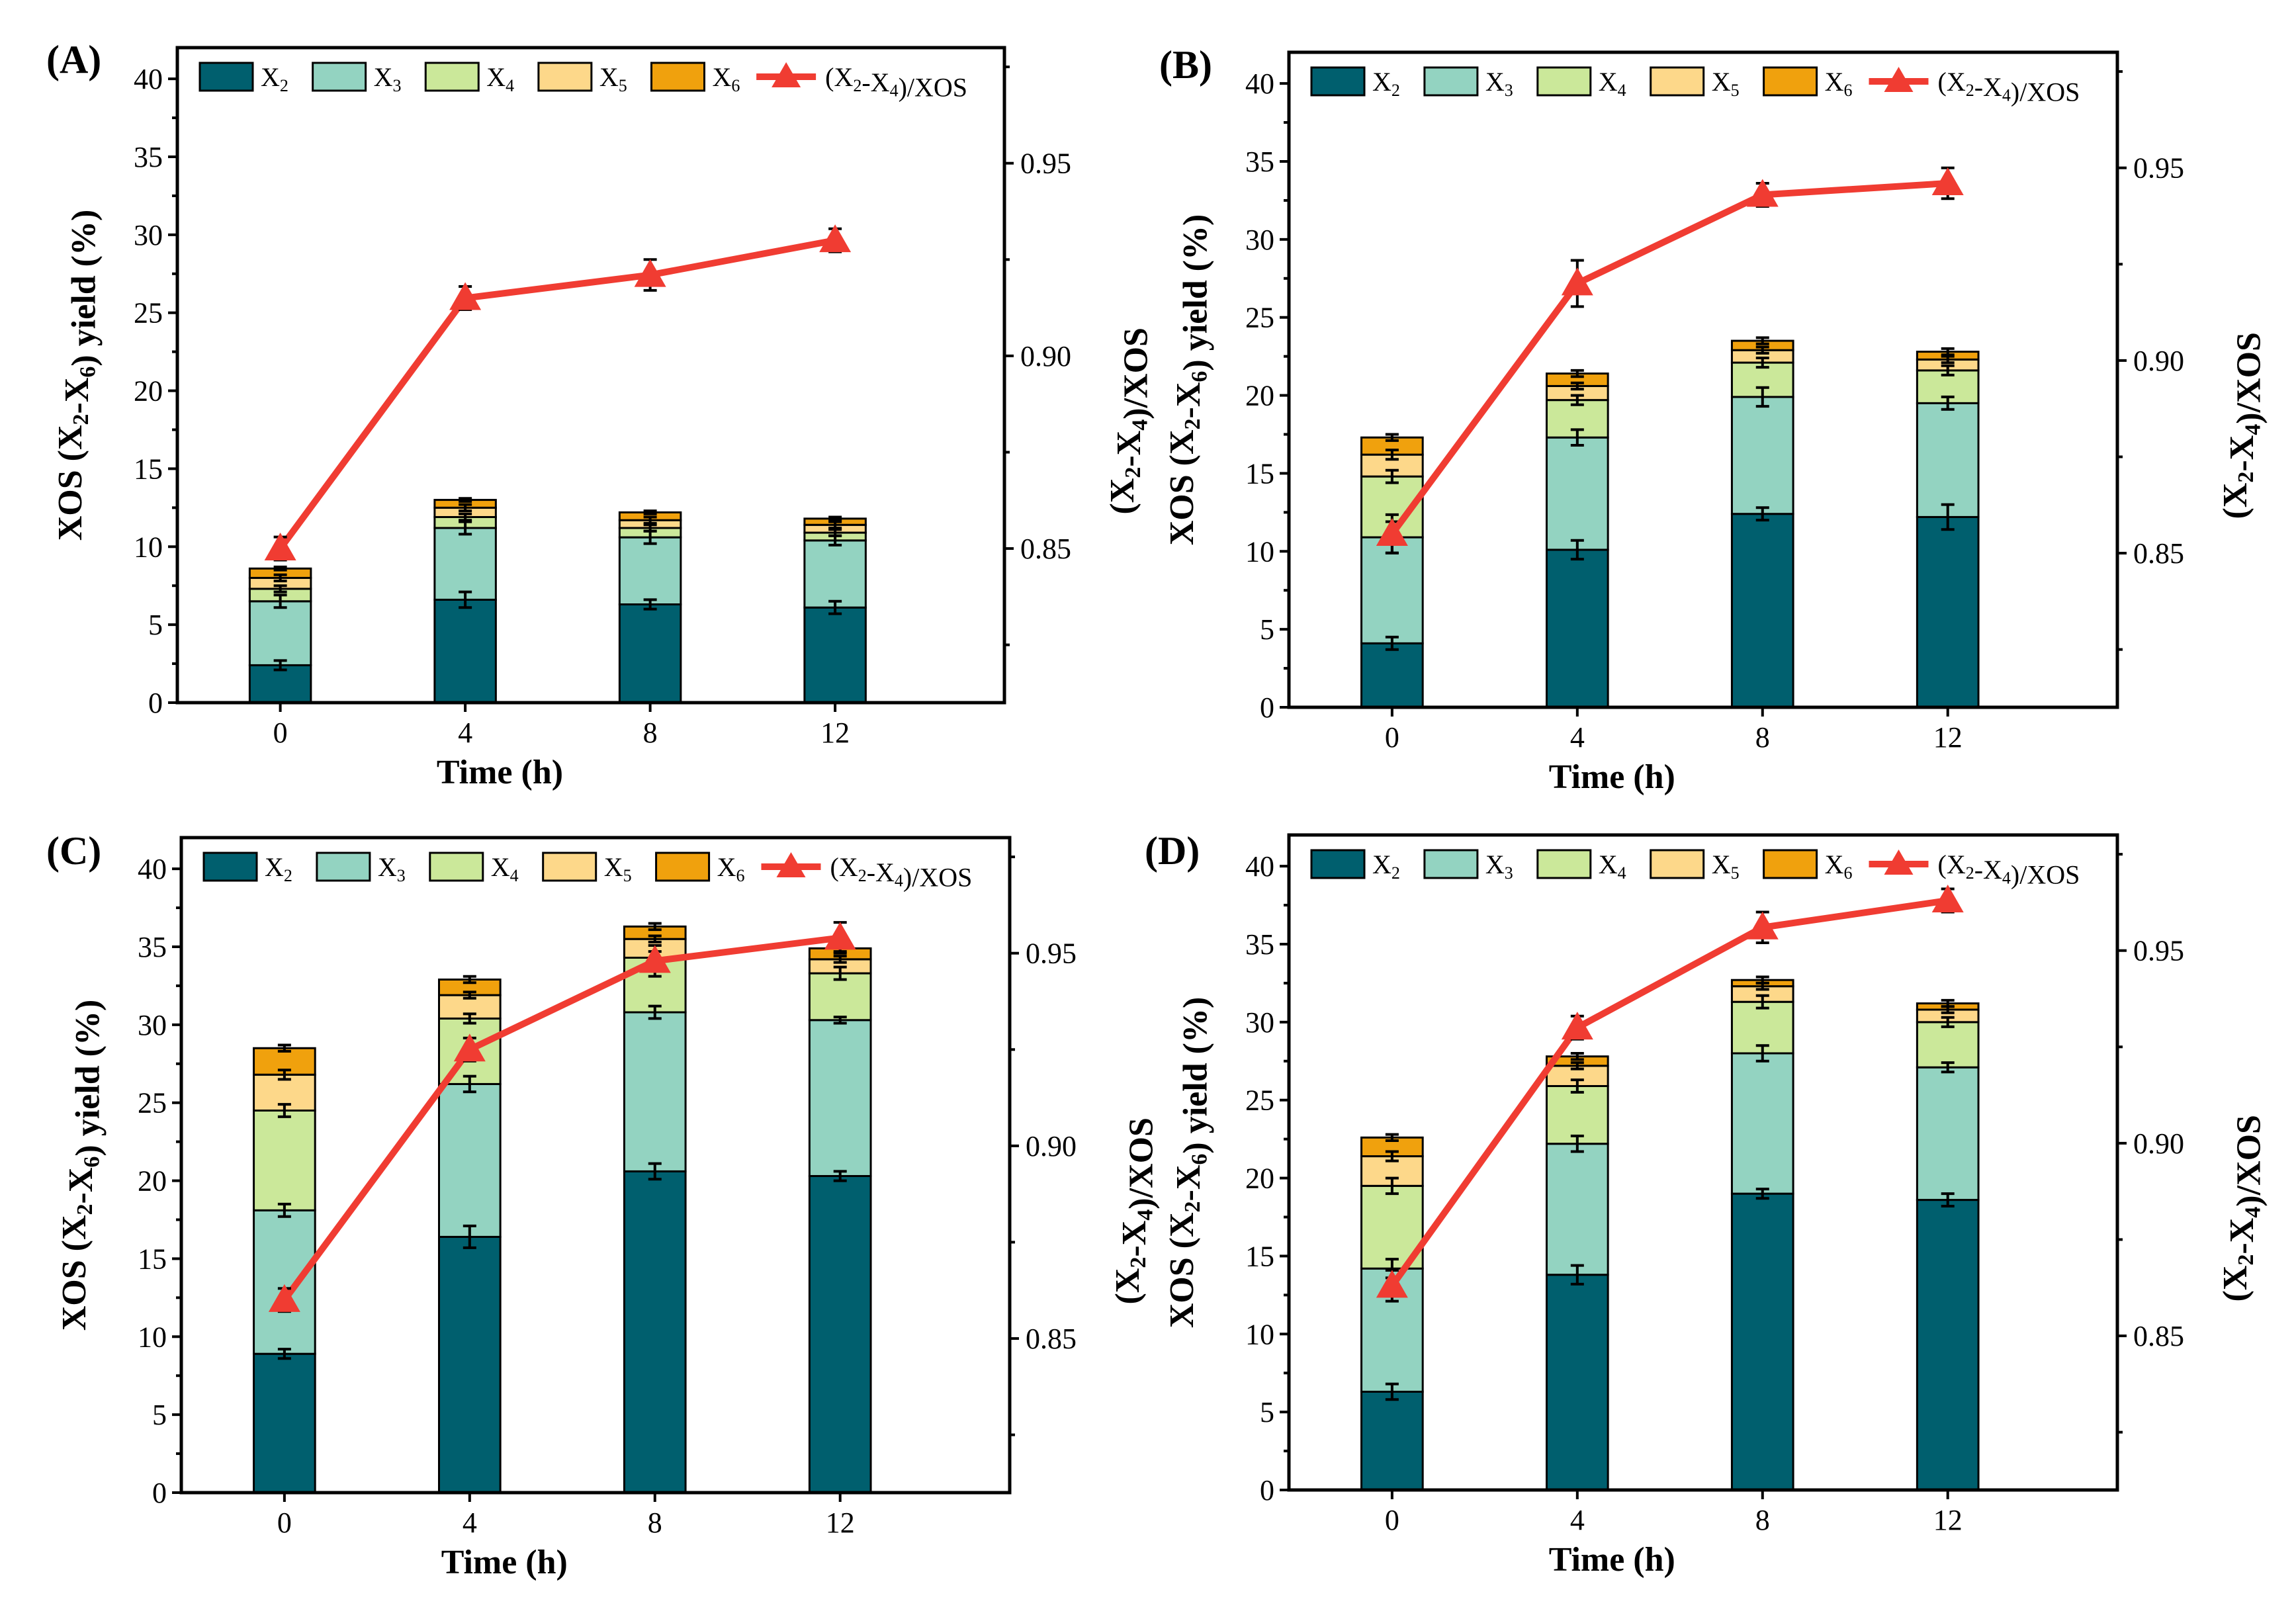 Image resolution: width=2296 pixels, height=1619 pixels. What do you see at coordinates (650, 571) in the screenshot?
I see `bar-x3-t8` at bounding box center [650, 571].